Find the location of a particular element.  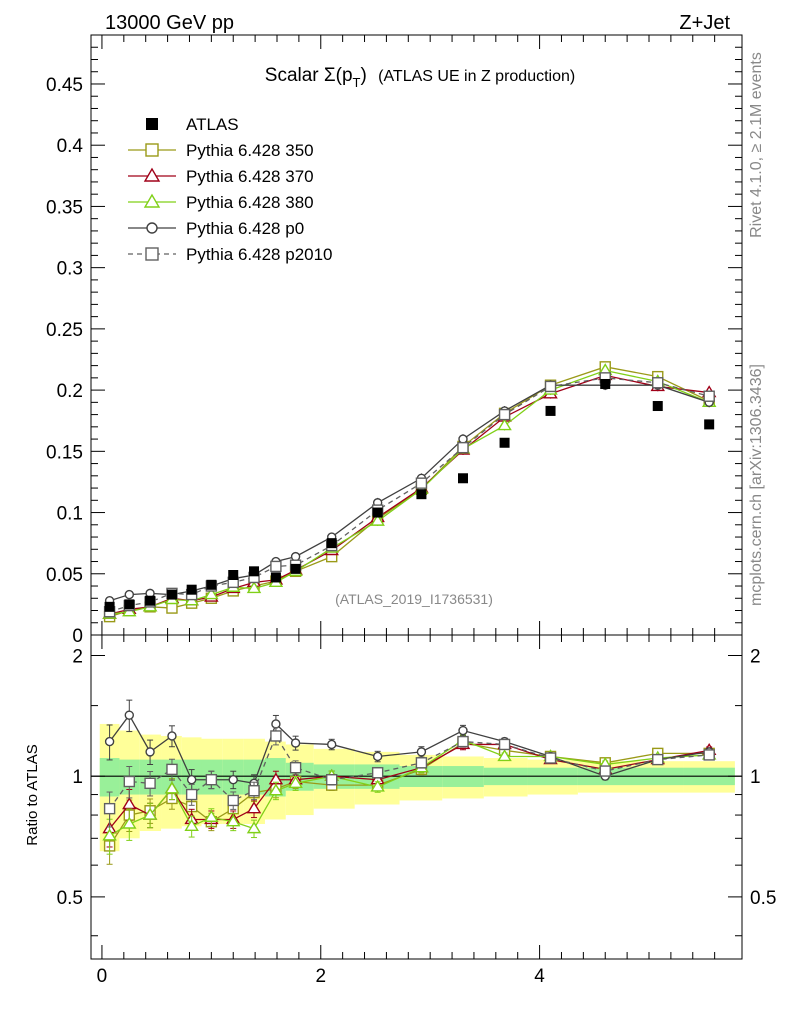

ratio-y-tick-label: 0.5 is located at coordinates (70, 898).